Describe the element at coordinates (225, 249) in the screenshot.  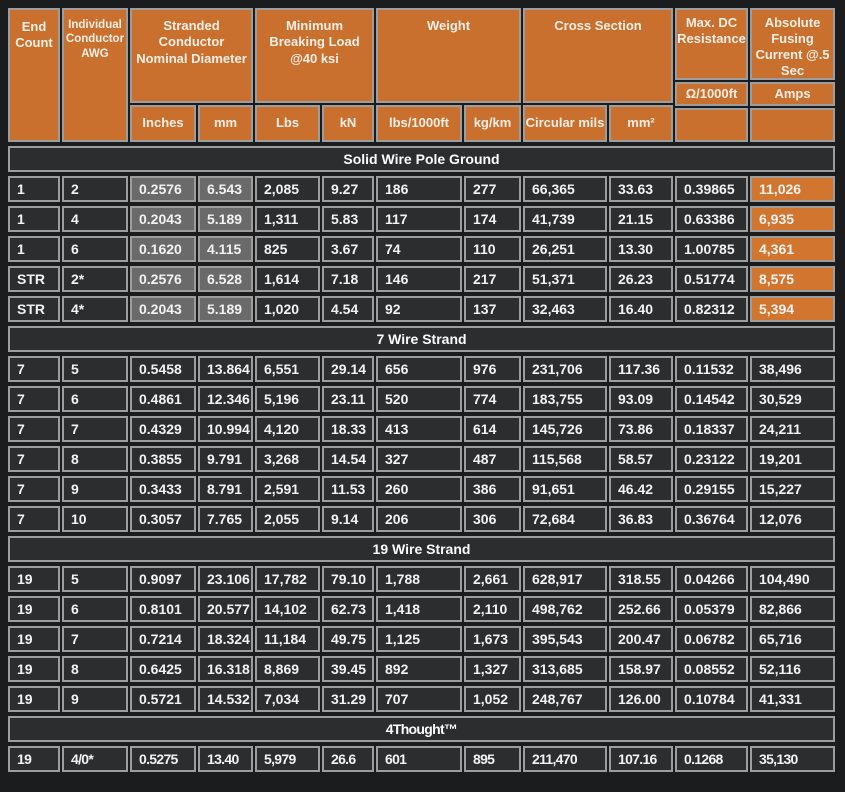
I see `cell: 4.115` at that location.